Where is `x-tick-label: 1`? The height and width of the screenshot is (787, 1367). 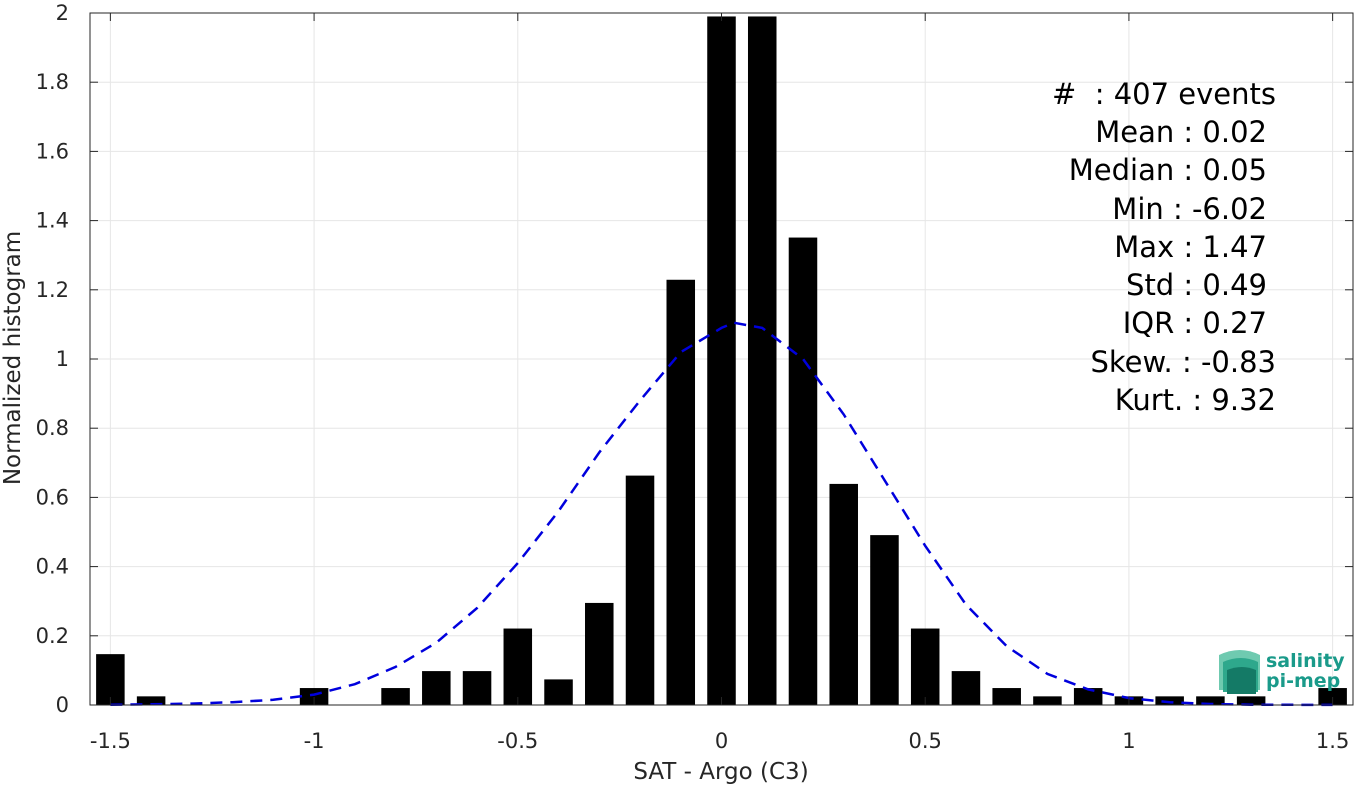 x-tick-label: 1 is located at coordinates (1128, 741).